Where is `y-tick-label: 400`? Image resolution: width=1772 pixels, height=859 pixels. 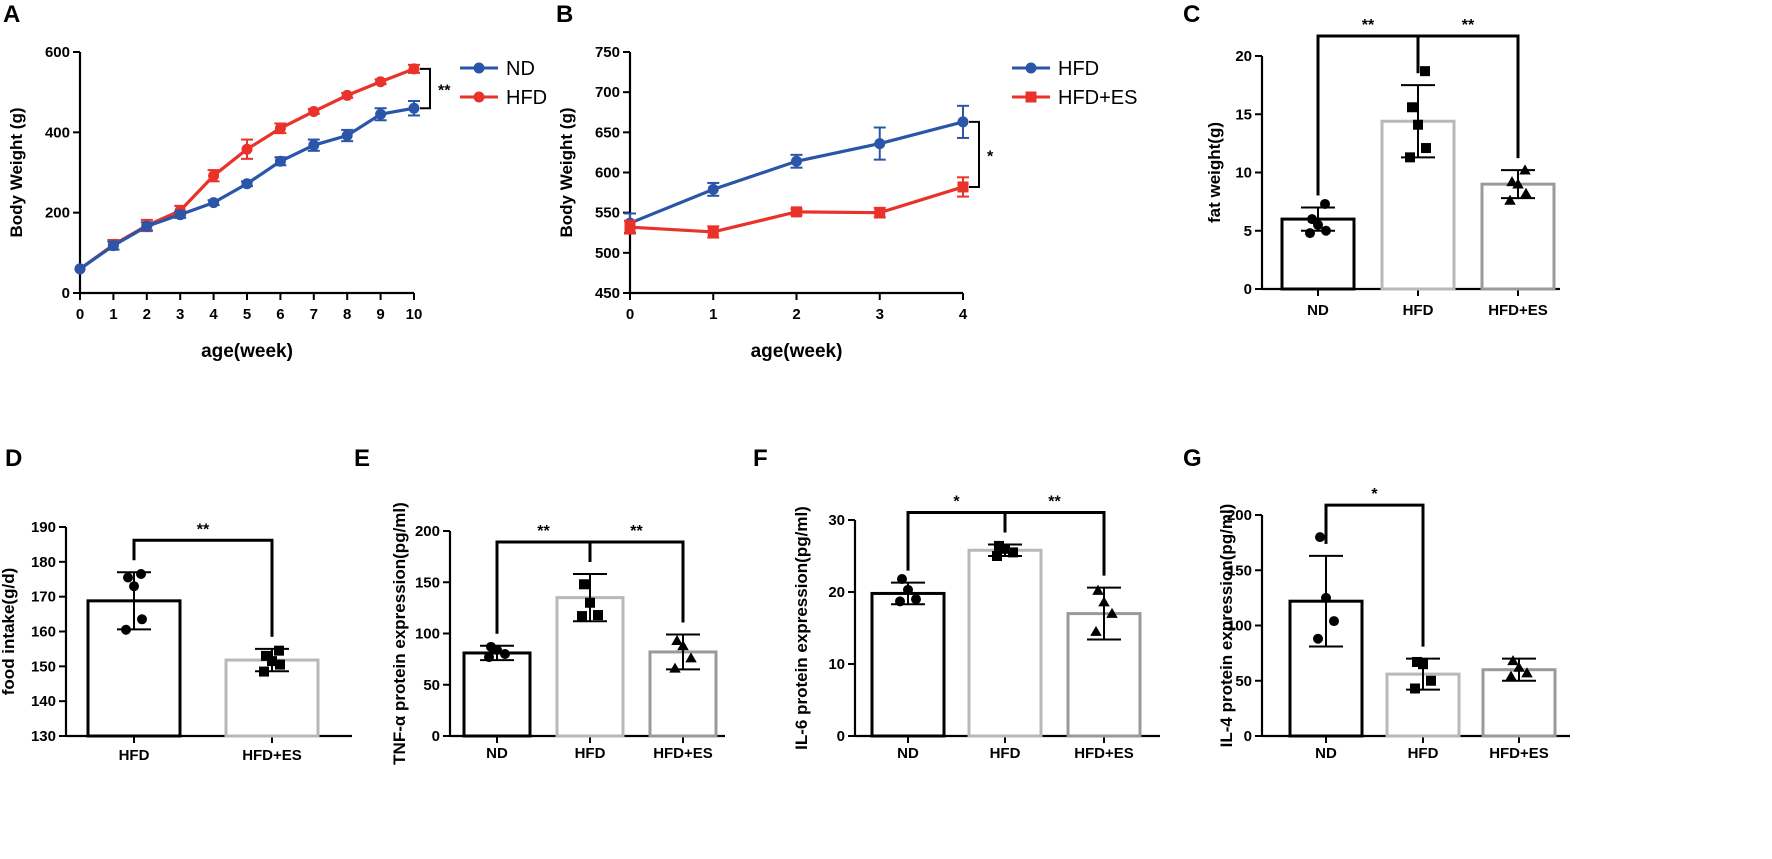 y-tick-label: 400 is located at coordinates (57, 132).